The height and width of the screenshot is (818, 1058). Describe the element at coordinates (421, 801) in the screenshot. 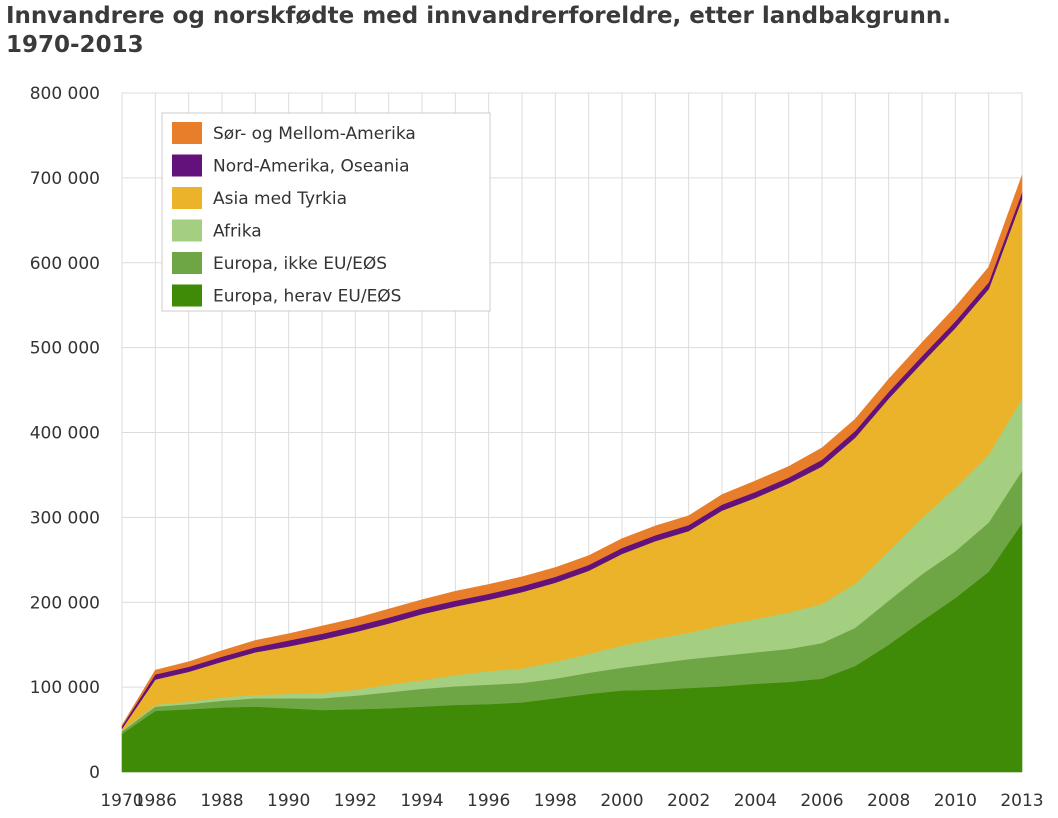

I see `x-tick-label: 1994` at that location.